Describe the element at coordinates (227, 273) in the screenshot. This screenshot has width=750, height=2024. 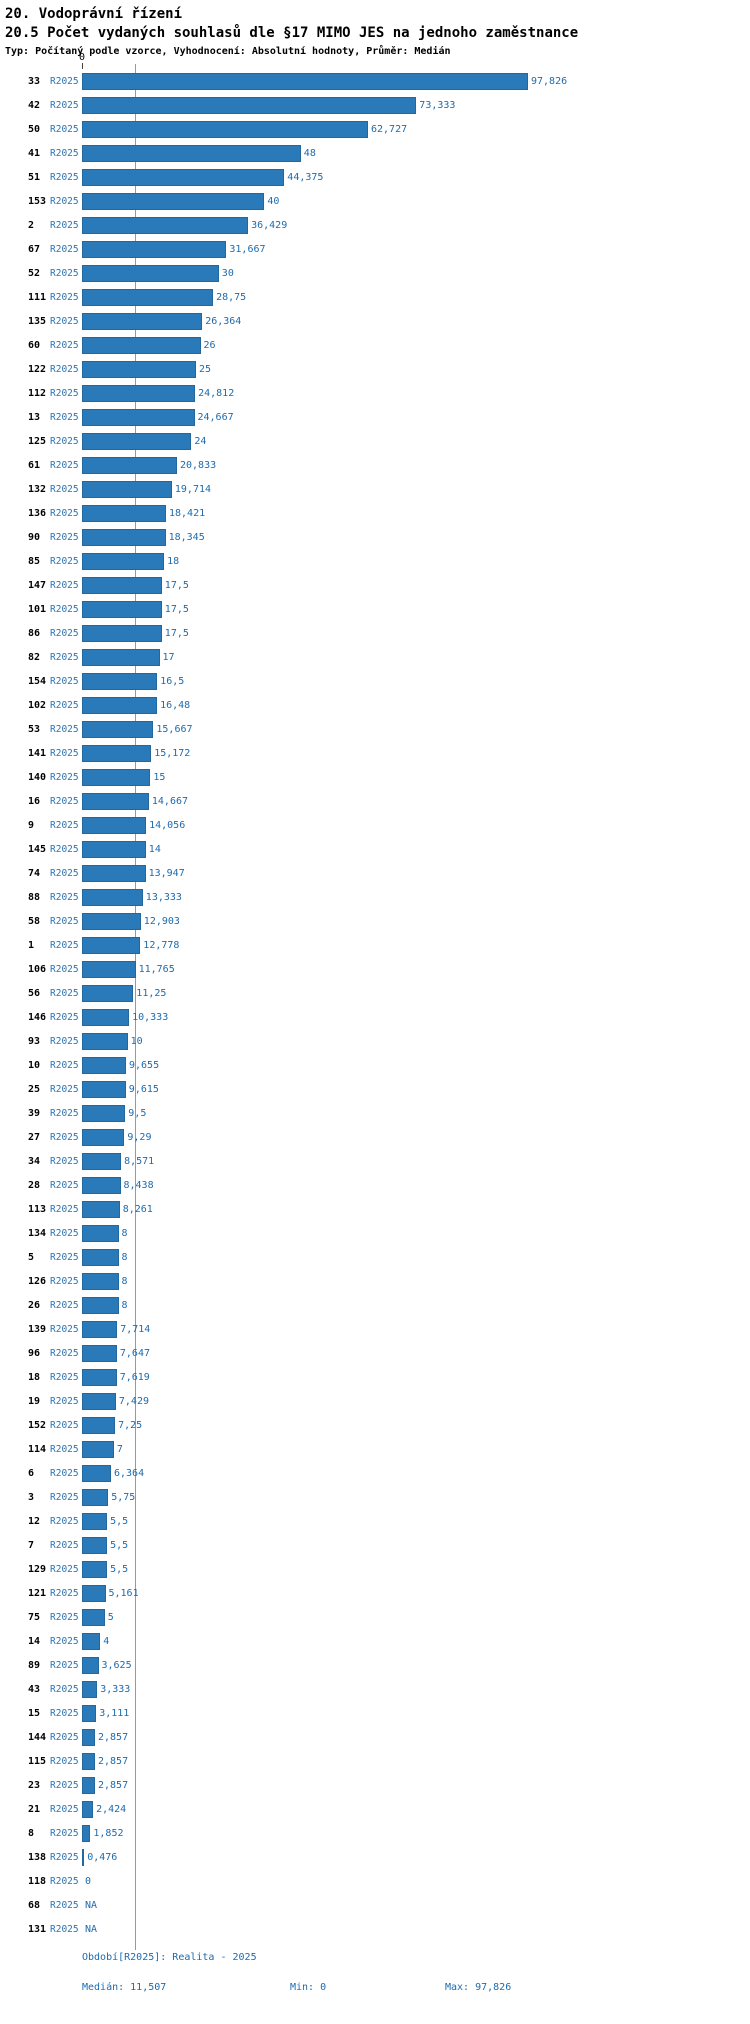
I see `value-label: 30` at that location.